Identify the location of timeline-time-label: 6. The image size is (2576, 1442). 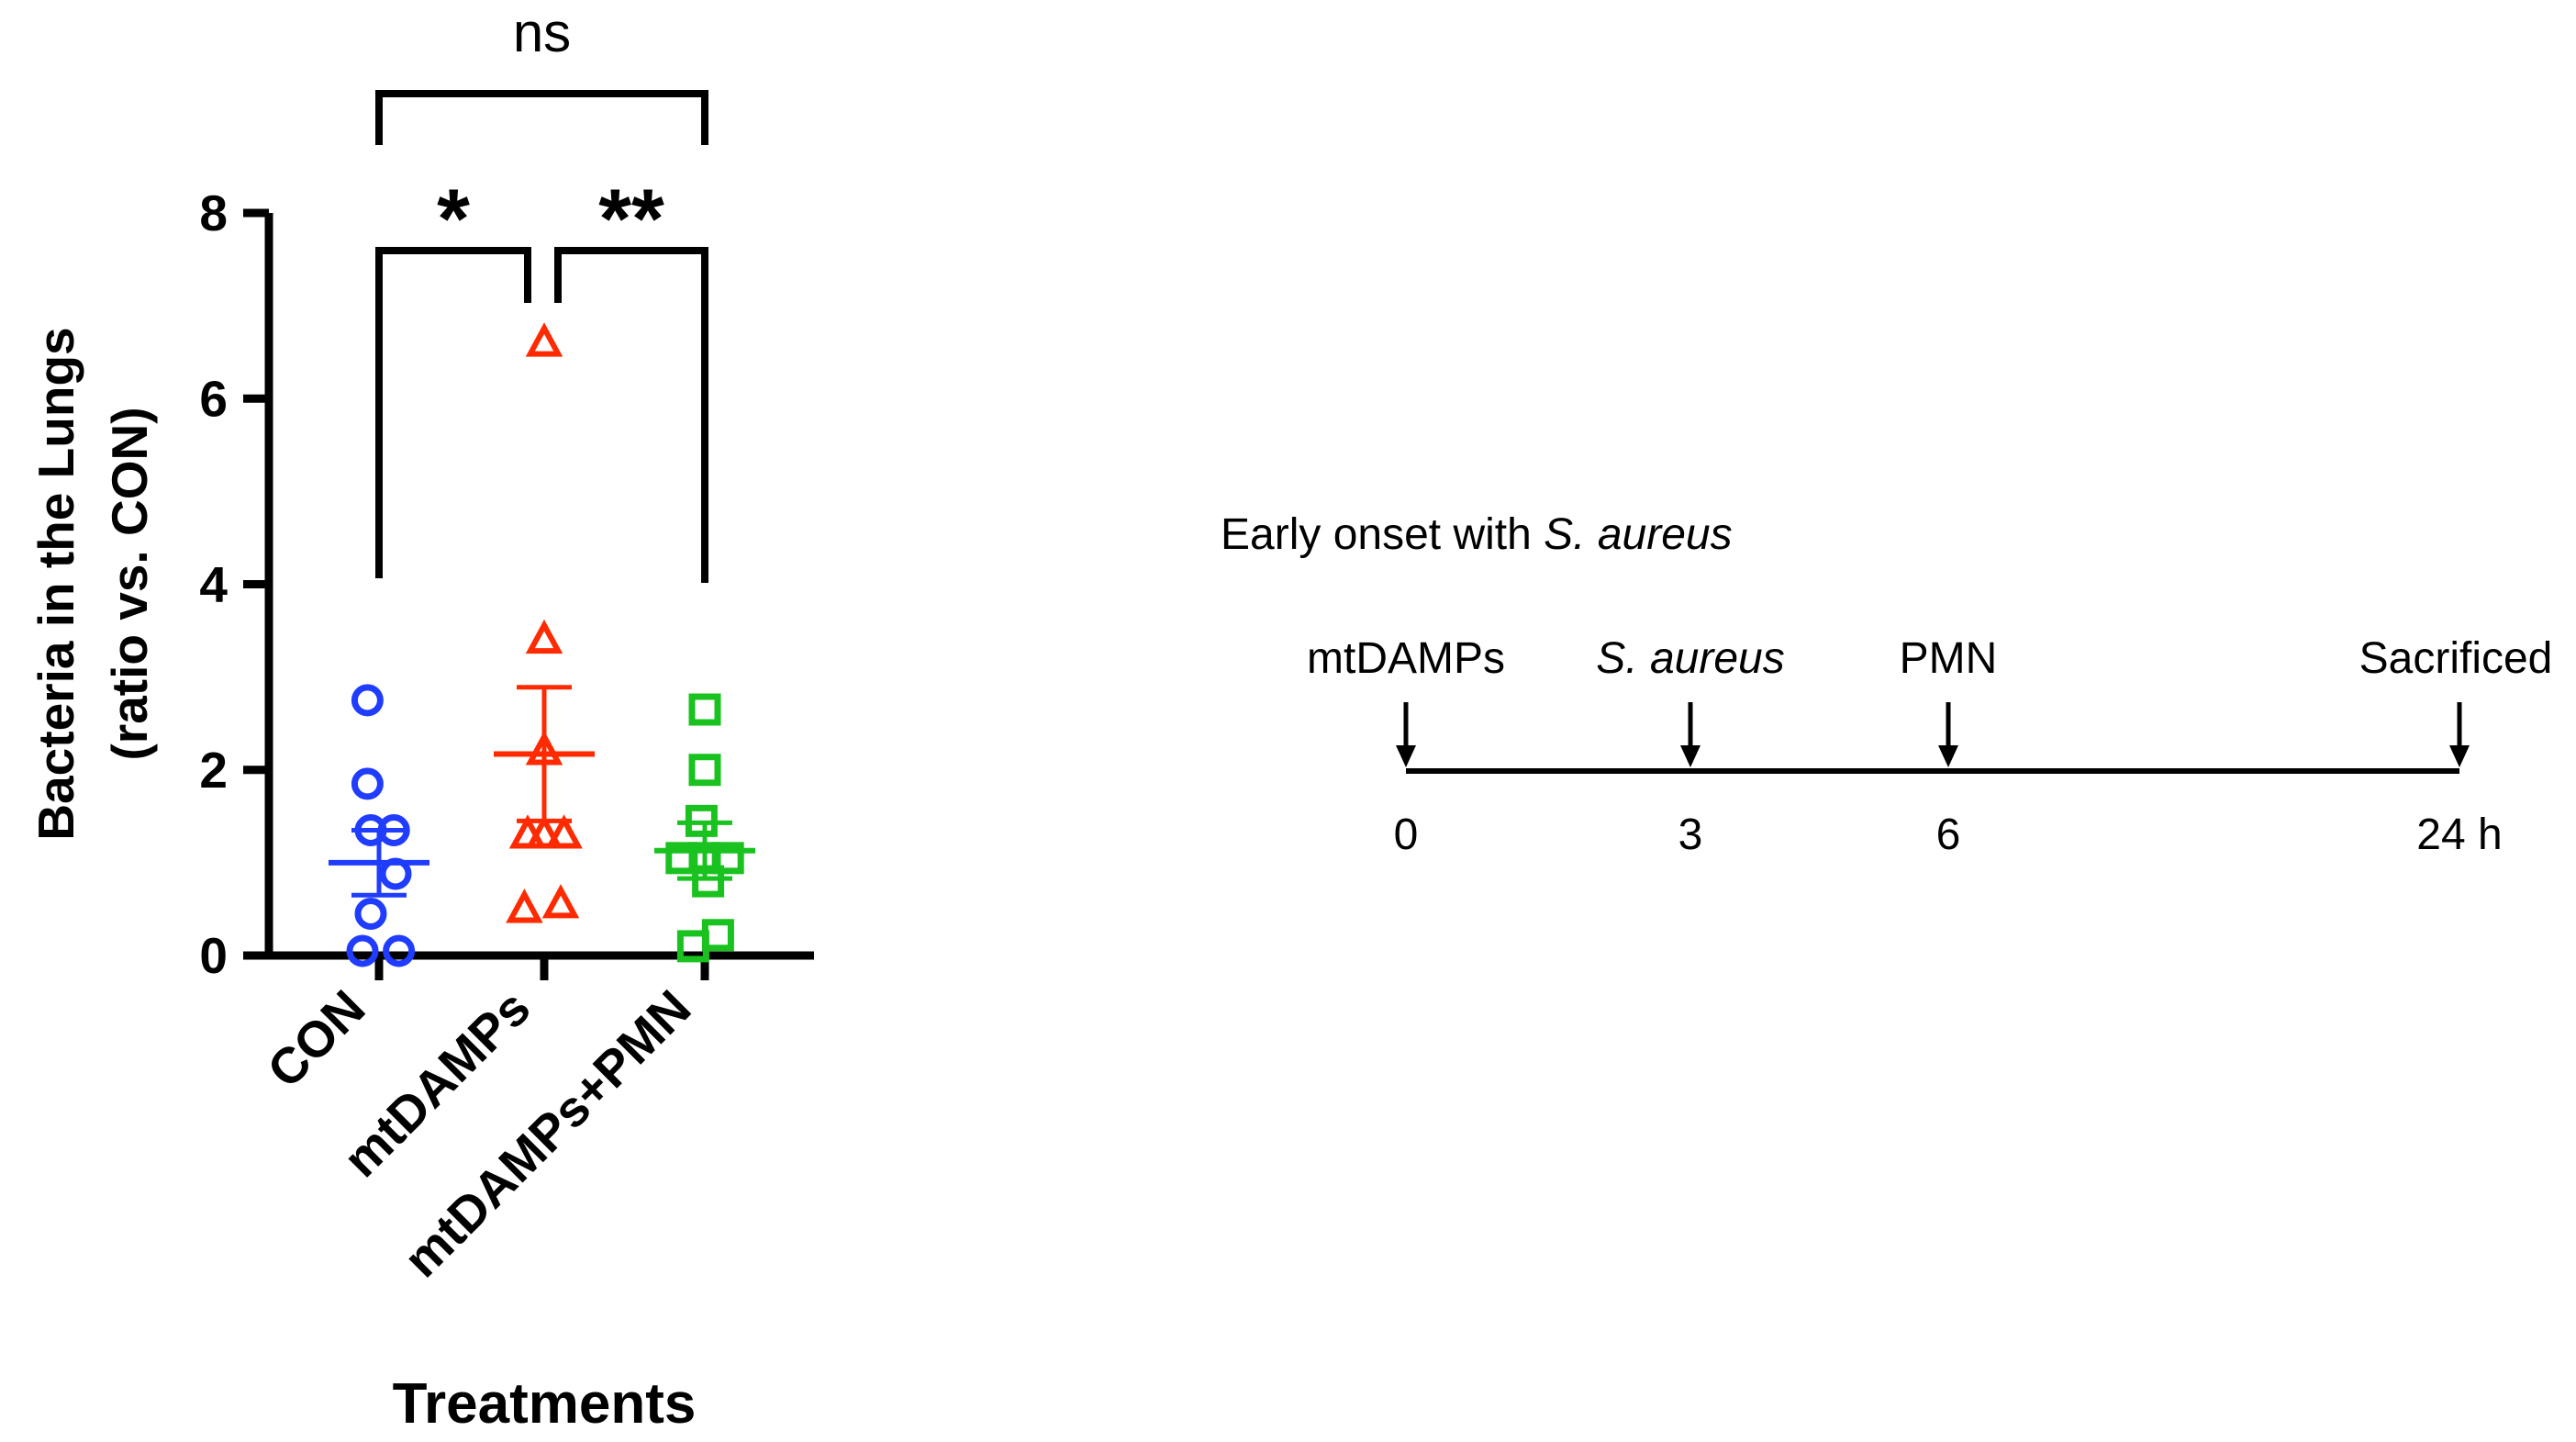
(1949, 834).